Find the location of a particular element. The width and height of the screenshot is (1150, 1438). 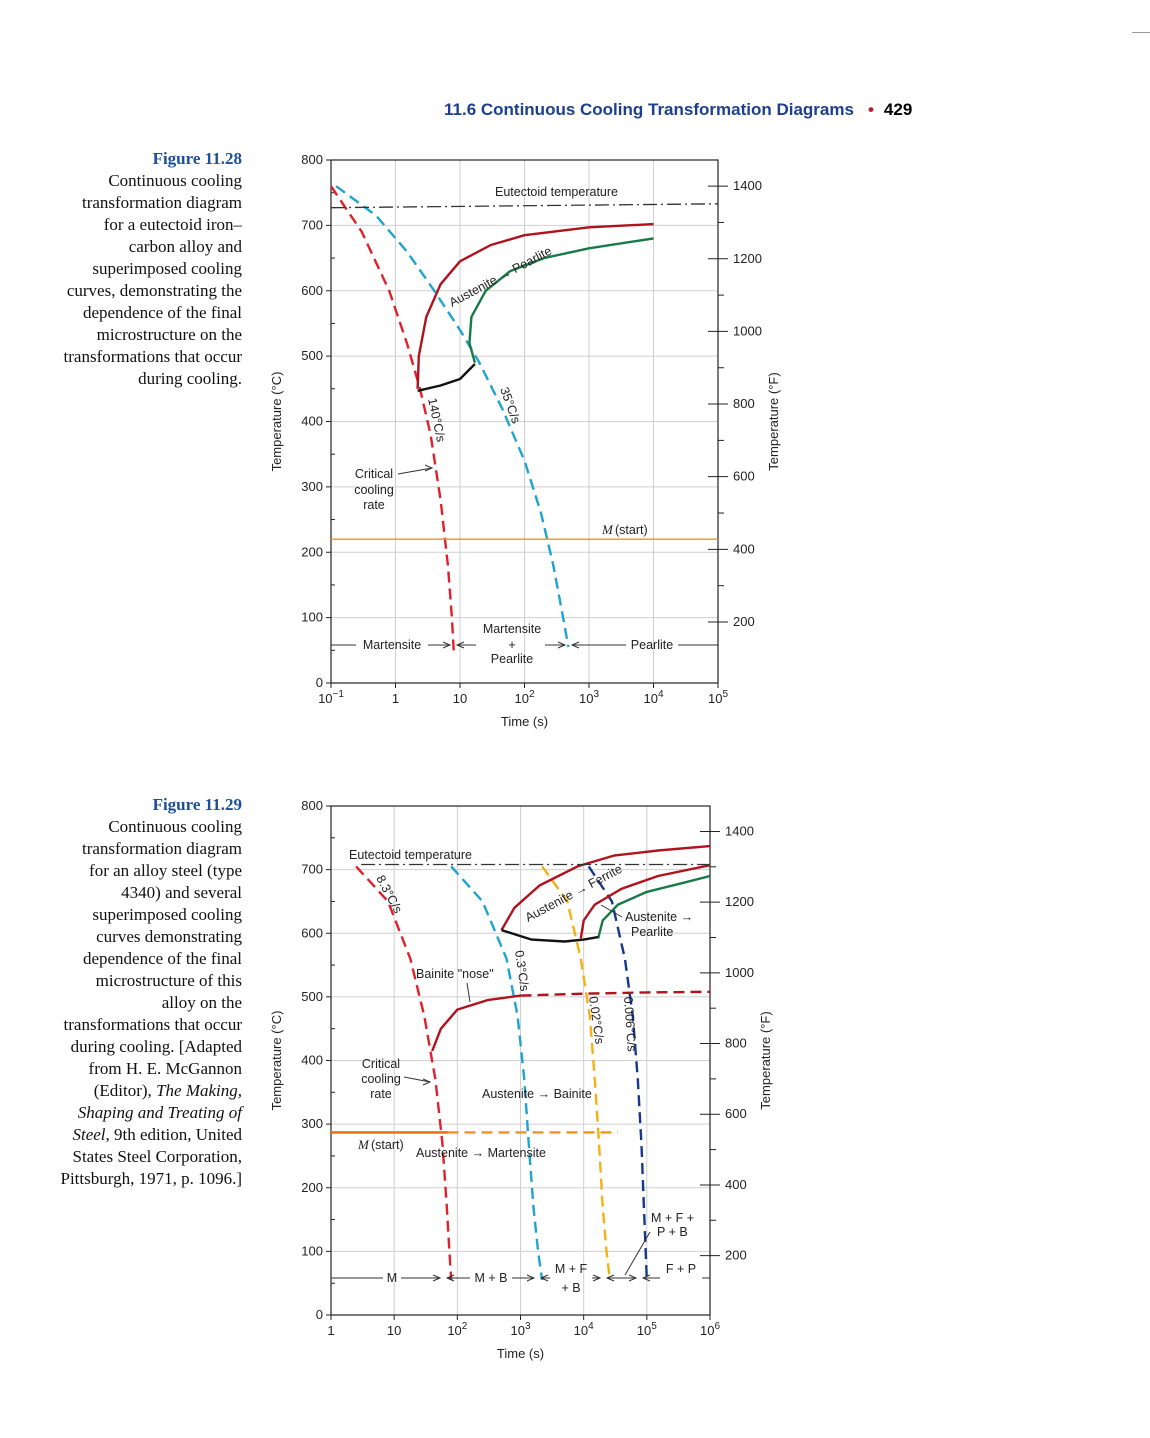

rate-label-83: 8.3°C/s is located at coordinates (389, 894).